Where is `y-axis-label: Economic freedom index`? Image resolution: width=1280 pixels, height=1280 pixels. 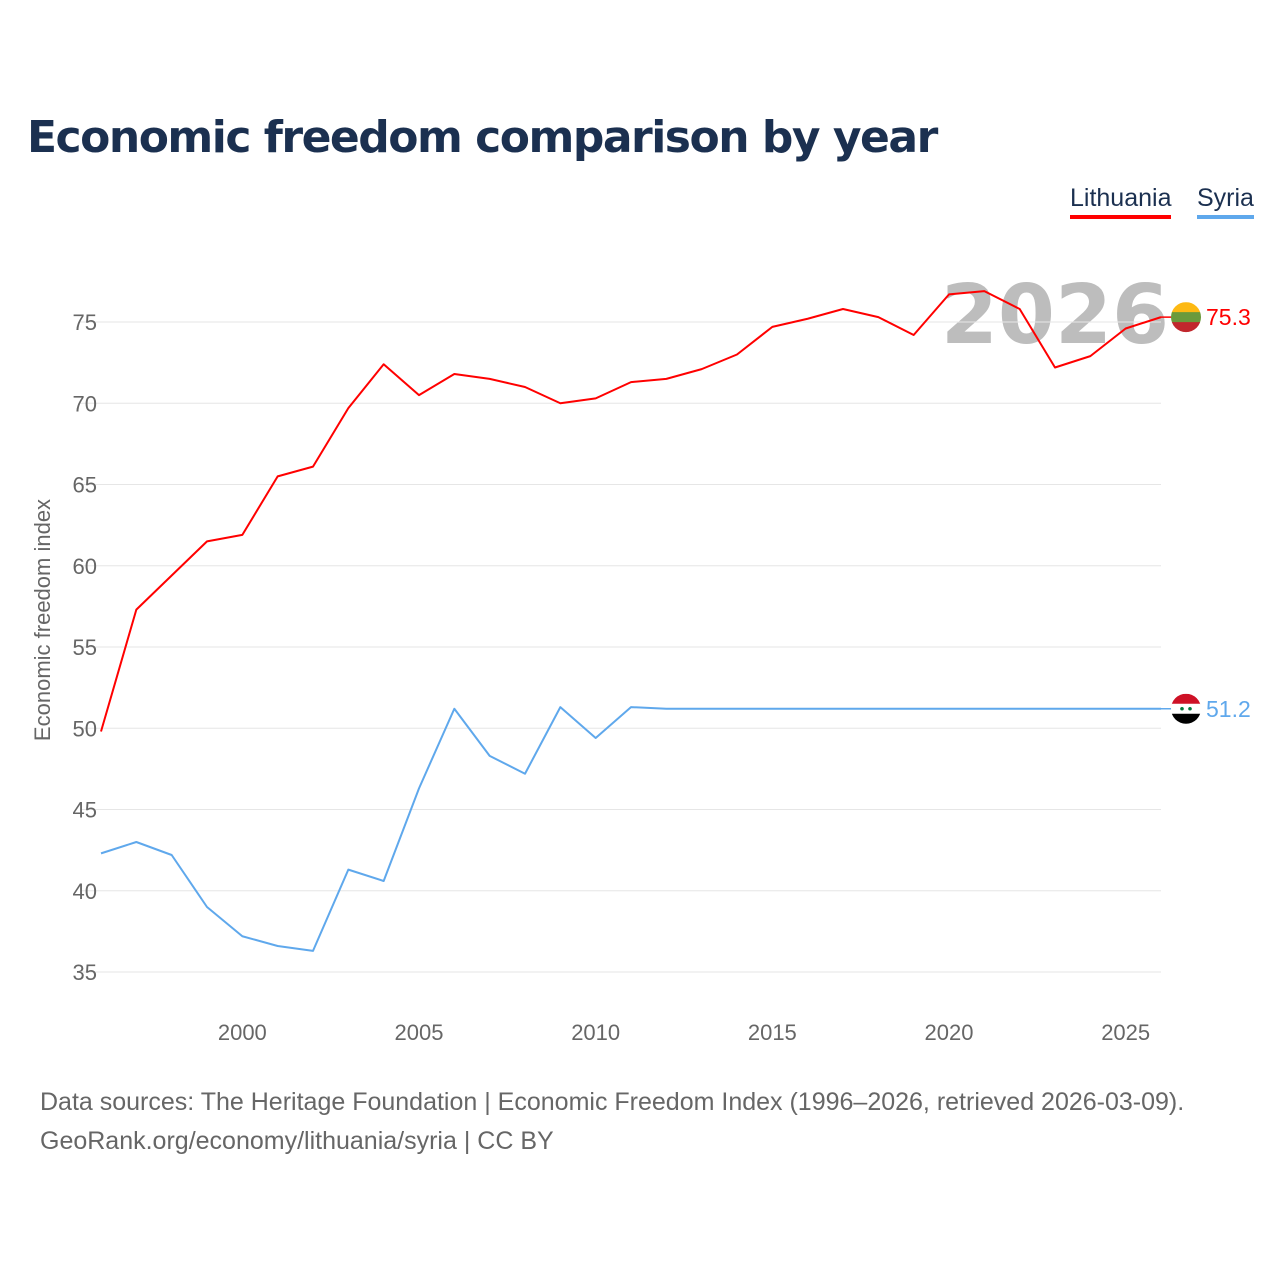 y-axis-label: Economic freedom index is located at coordinates (42, 620).